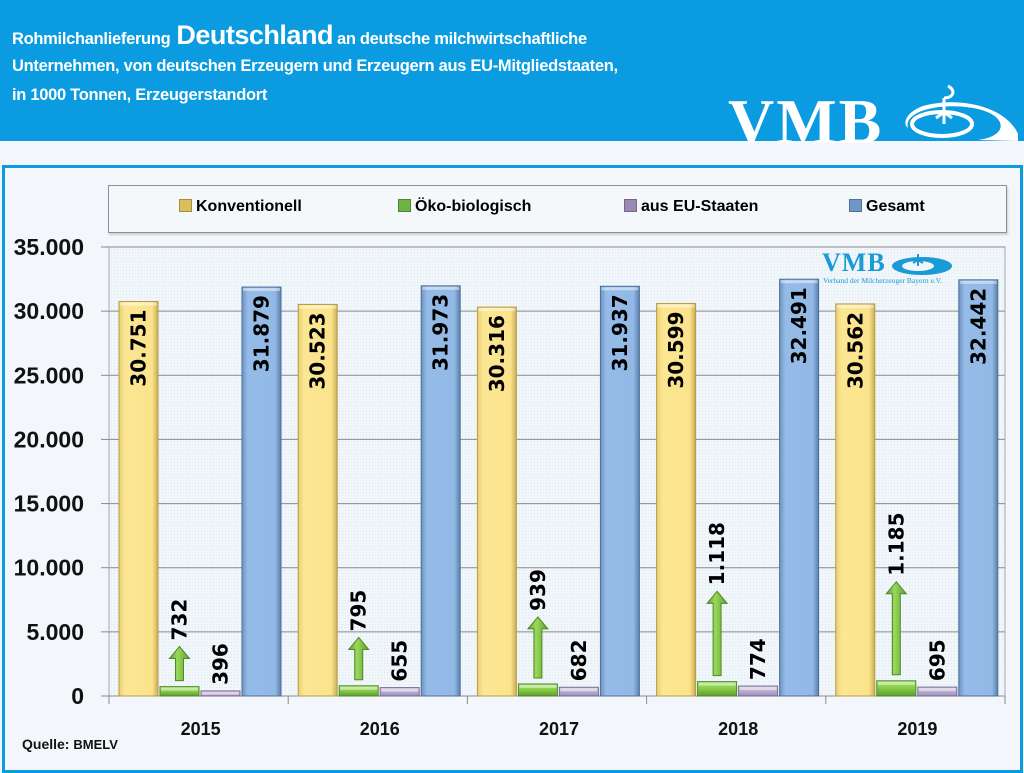 The width and height of the screenshot is (1024, 773). Describe the element at coordinates (855, 205) in the screenshot. I see `legend-swatch-gesamt` at that location.